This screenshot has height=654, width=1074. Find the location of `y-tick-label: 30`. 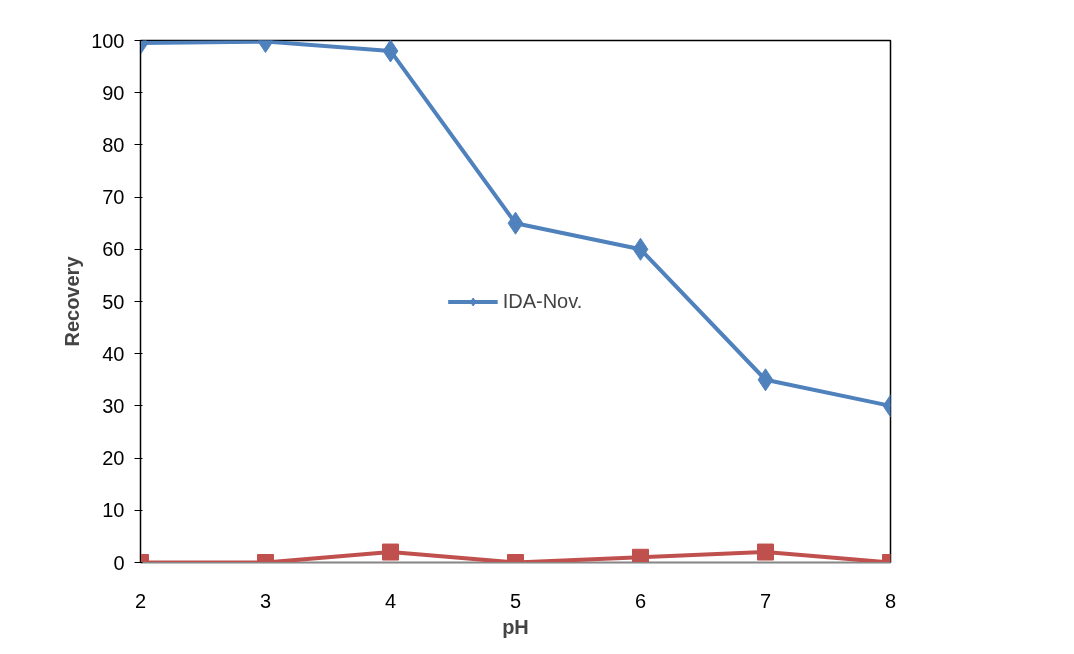

y-tick-label: 30 is located at coordinates (113, 405).